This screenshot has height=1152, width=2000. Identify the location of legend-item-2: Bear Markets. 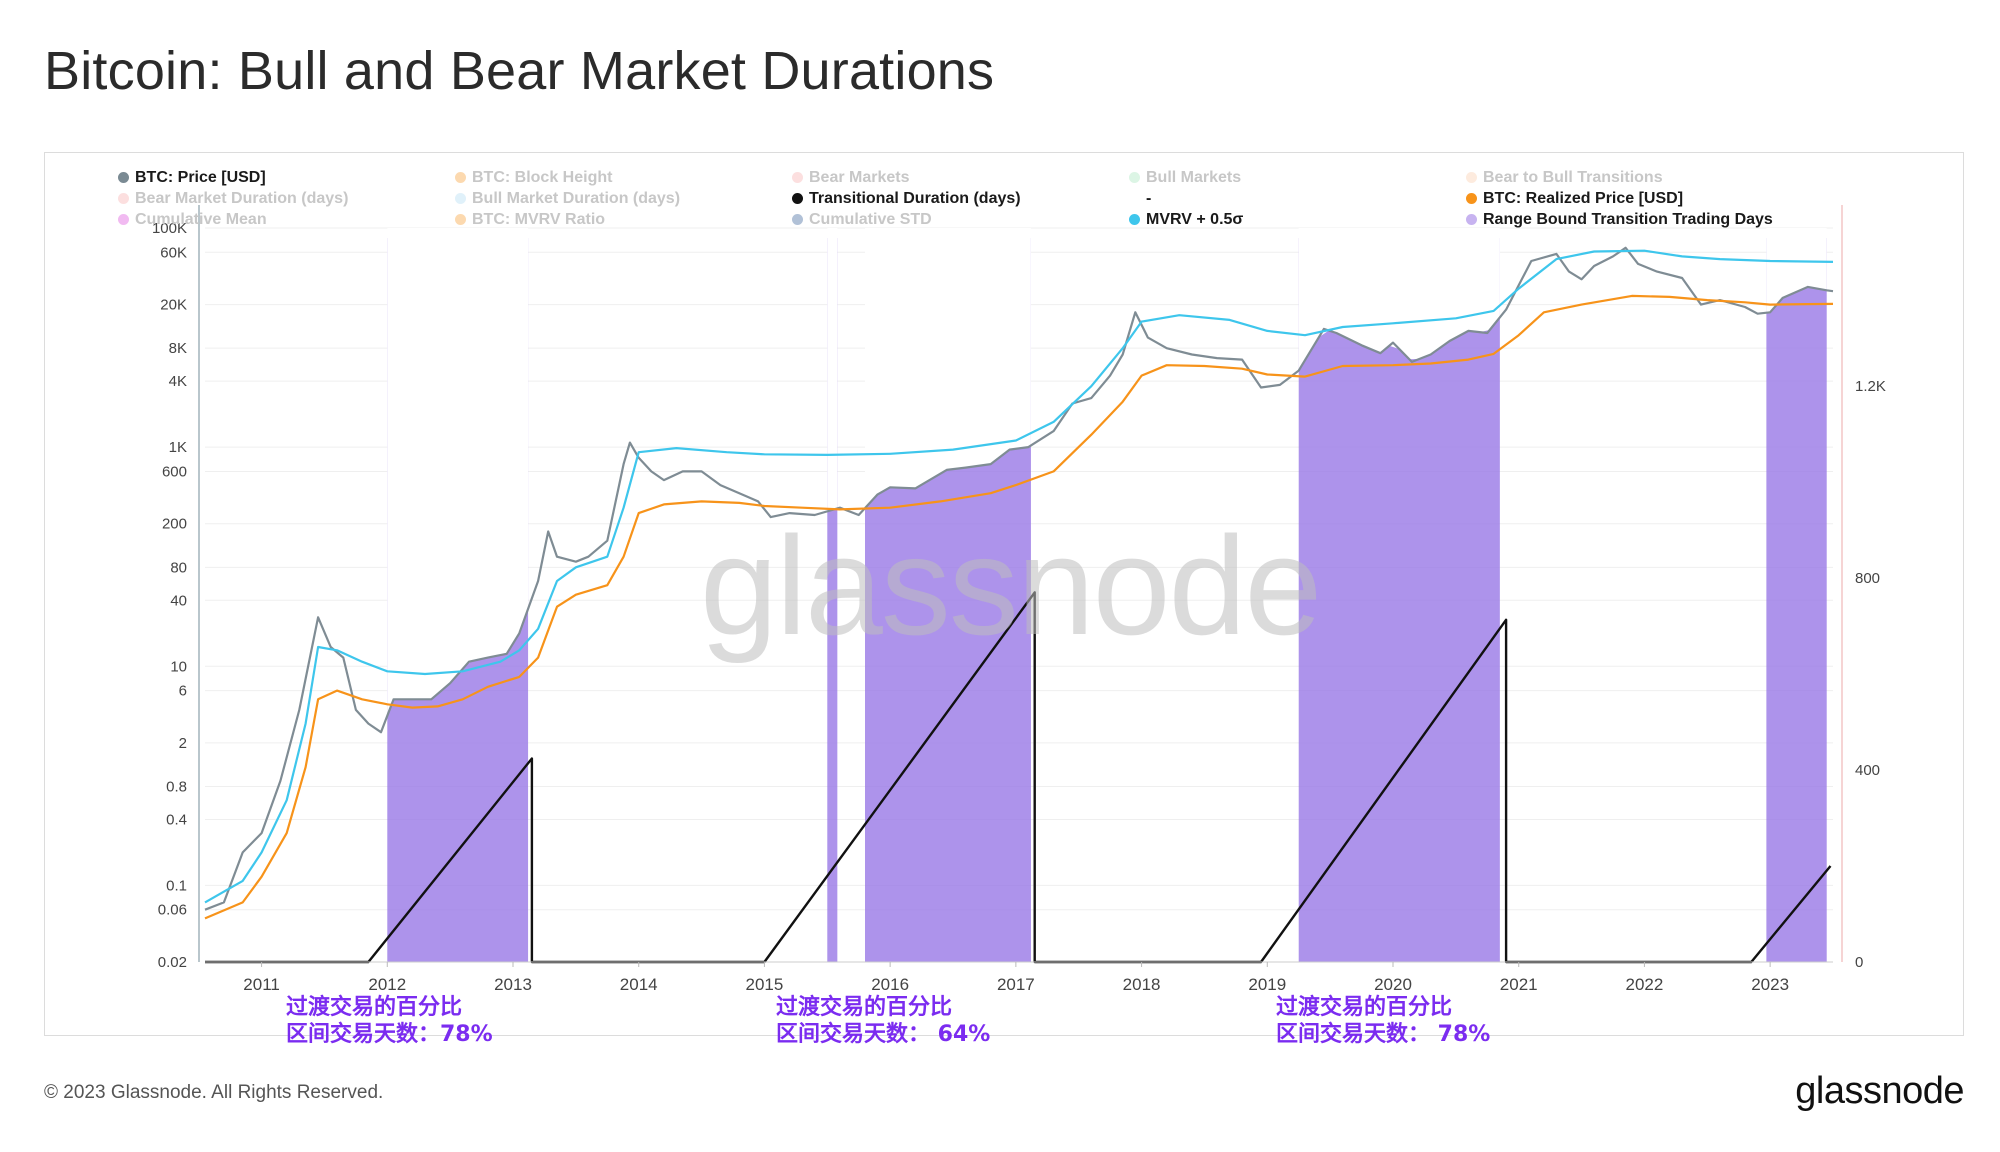
(960, 177).